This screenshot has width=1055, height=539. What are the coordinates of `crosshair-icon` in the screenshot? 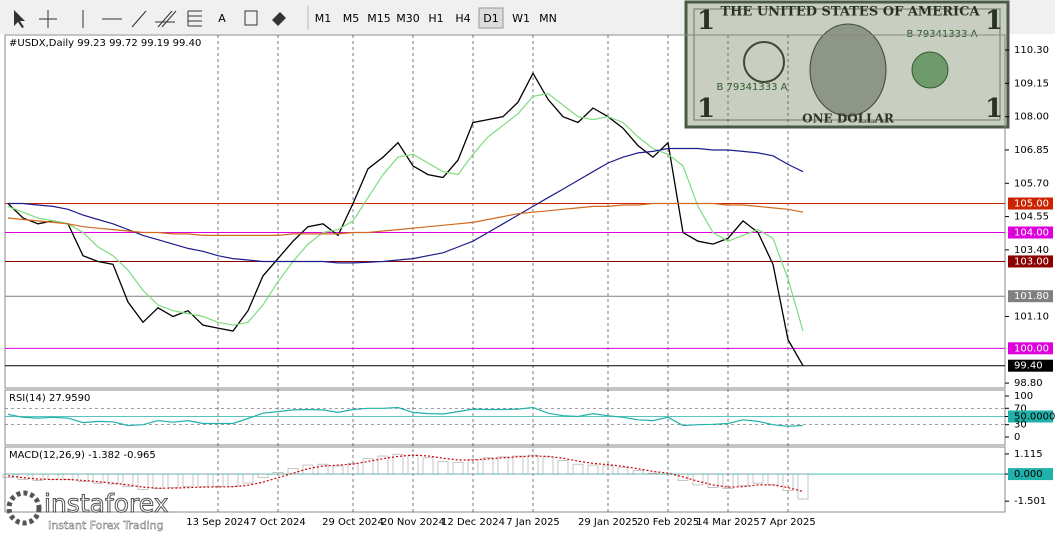 It's located at (48, 19).